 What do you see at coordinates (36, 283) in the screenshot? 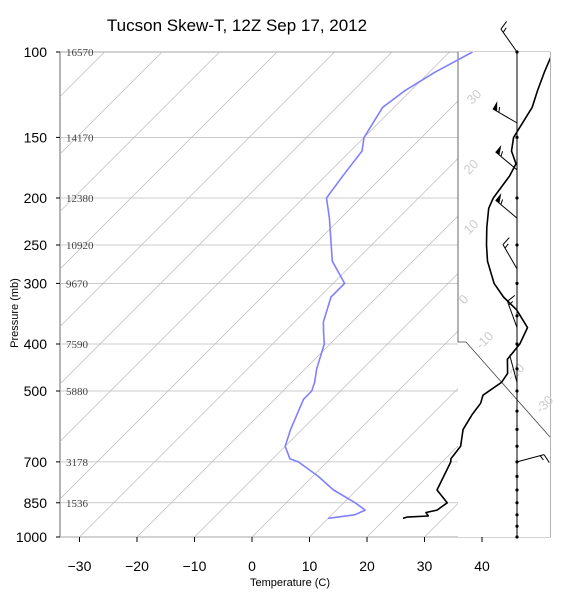
I see `pressure-tick-label: 300` at bounding box center [36, 283].